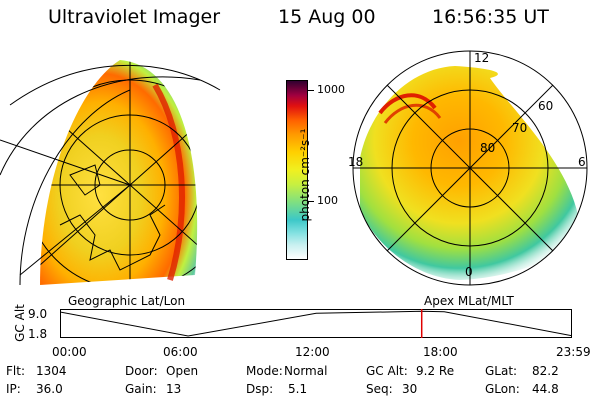  What do you see at coordinates (141, 389) in the screenshot?
I see `gain-label: Gain:` at bounding box center [141, 389].